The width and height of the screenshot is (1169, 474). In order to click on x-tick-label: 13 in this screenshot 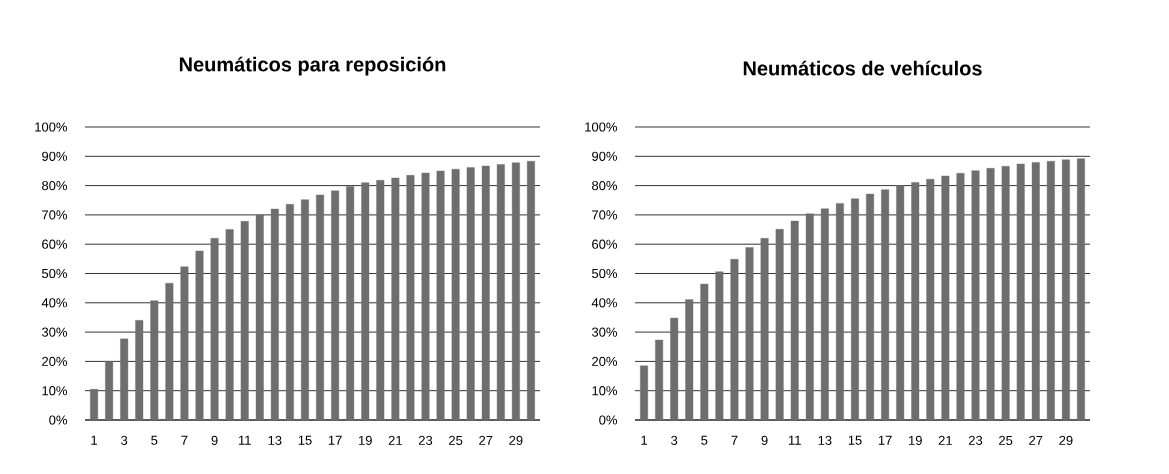, I will do `click(825, 440)`.